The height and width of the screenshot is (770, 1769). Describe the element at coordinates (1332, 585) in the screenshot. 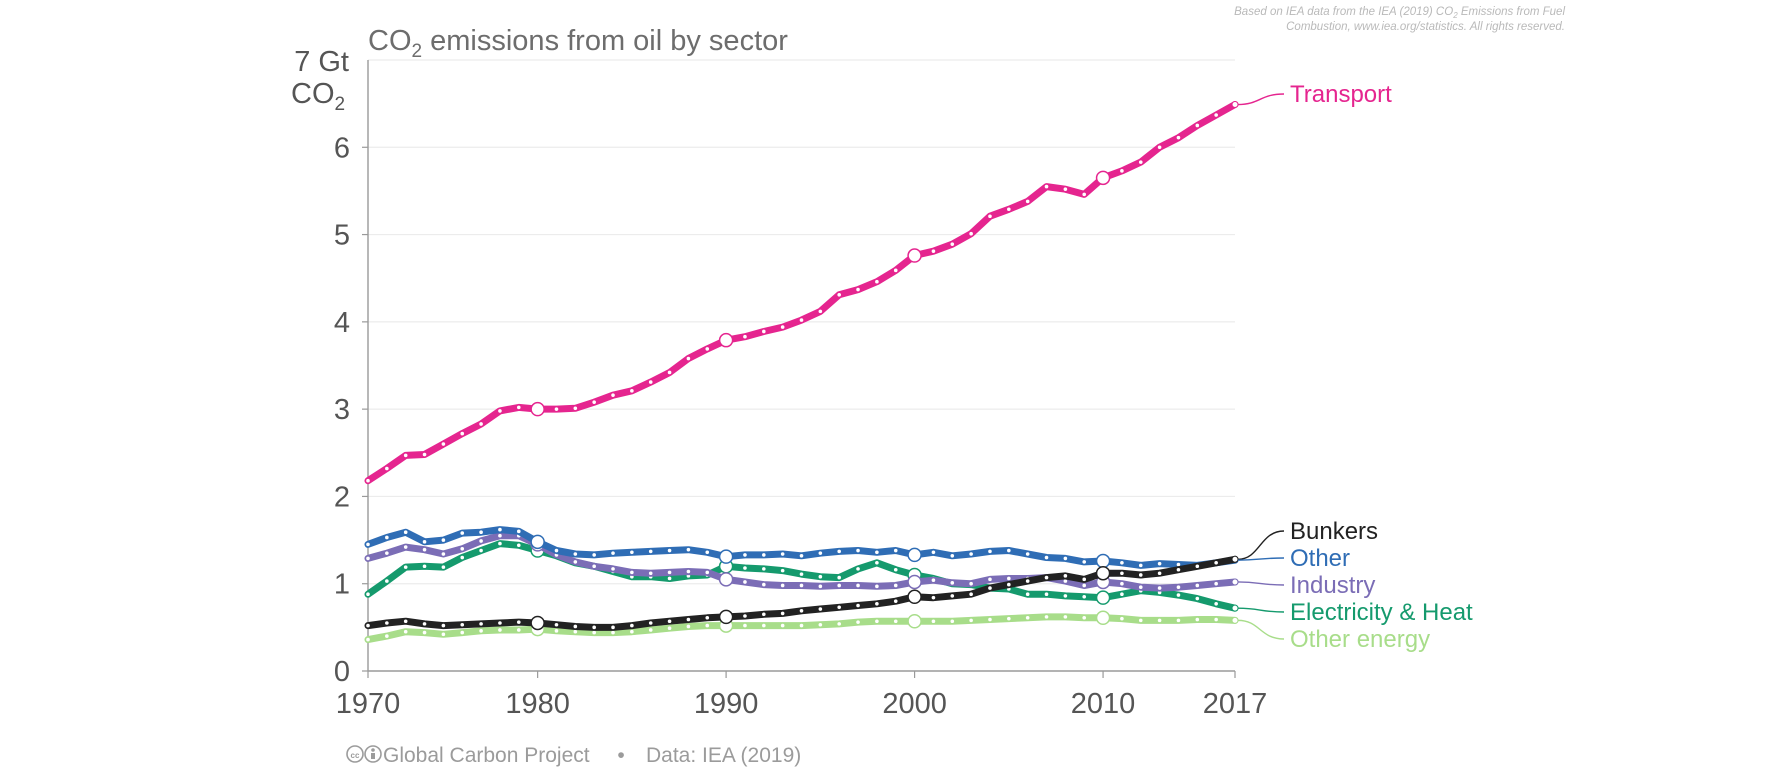

I see `series-label: Industry` at that location.